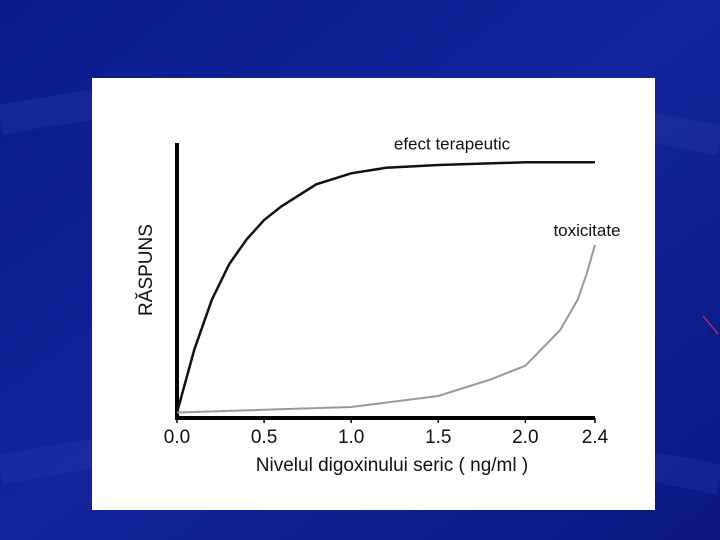 The image size is (720, 540). I want to click on y-axis-label: RĂSPUNS, so click(146, 270).